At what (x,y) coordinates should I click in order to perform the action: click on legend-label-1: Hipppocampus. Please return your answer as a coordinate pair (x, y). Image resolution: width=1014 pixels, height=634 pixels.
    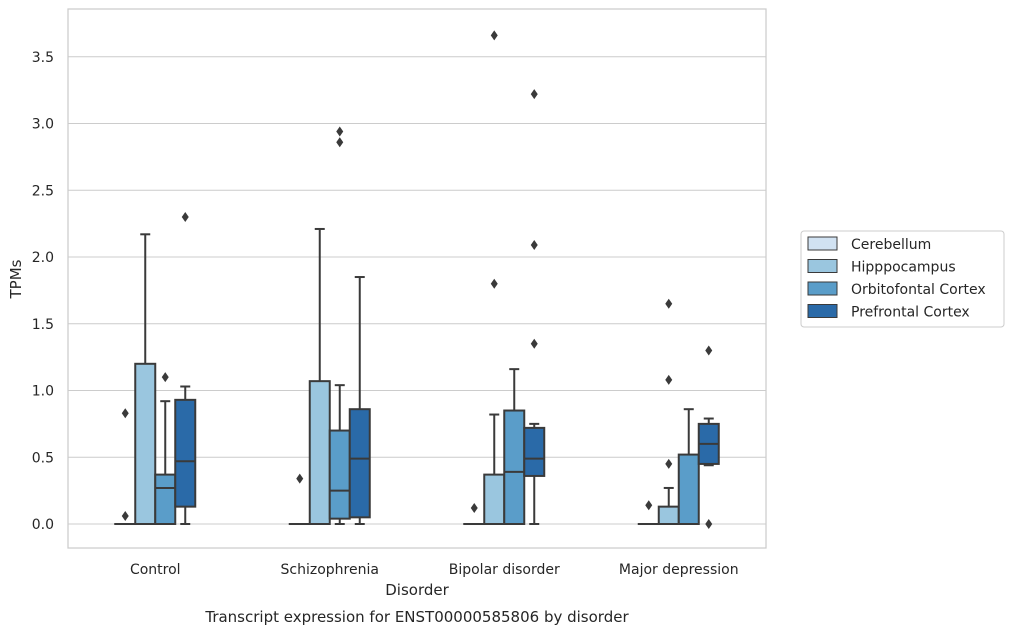
    Looking at the image, I should click on (903, 268).